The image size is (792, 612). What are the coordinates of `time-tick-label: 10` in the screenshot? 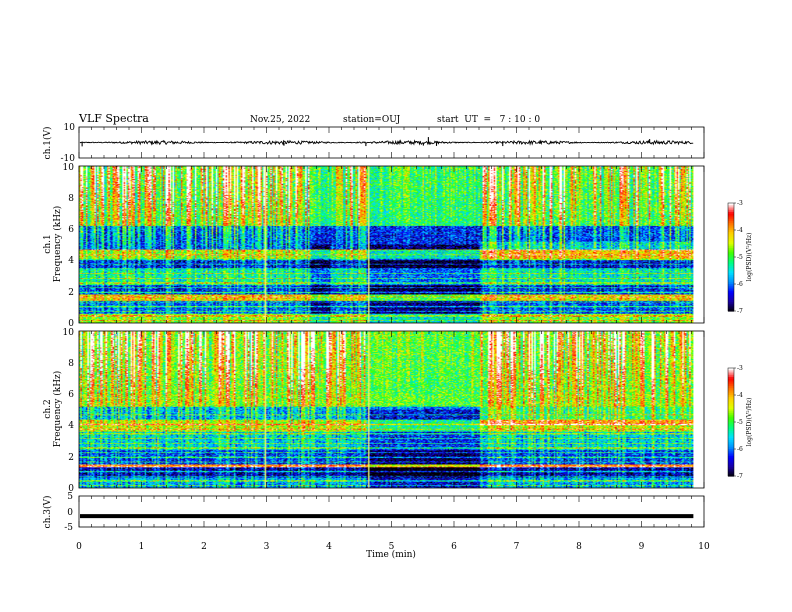 It's located at (704, 547).